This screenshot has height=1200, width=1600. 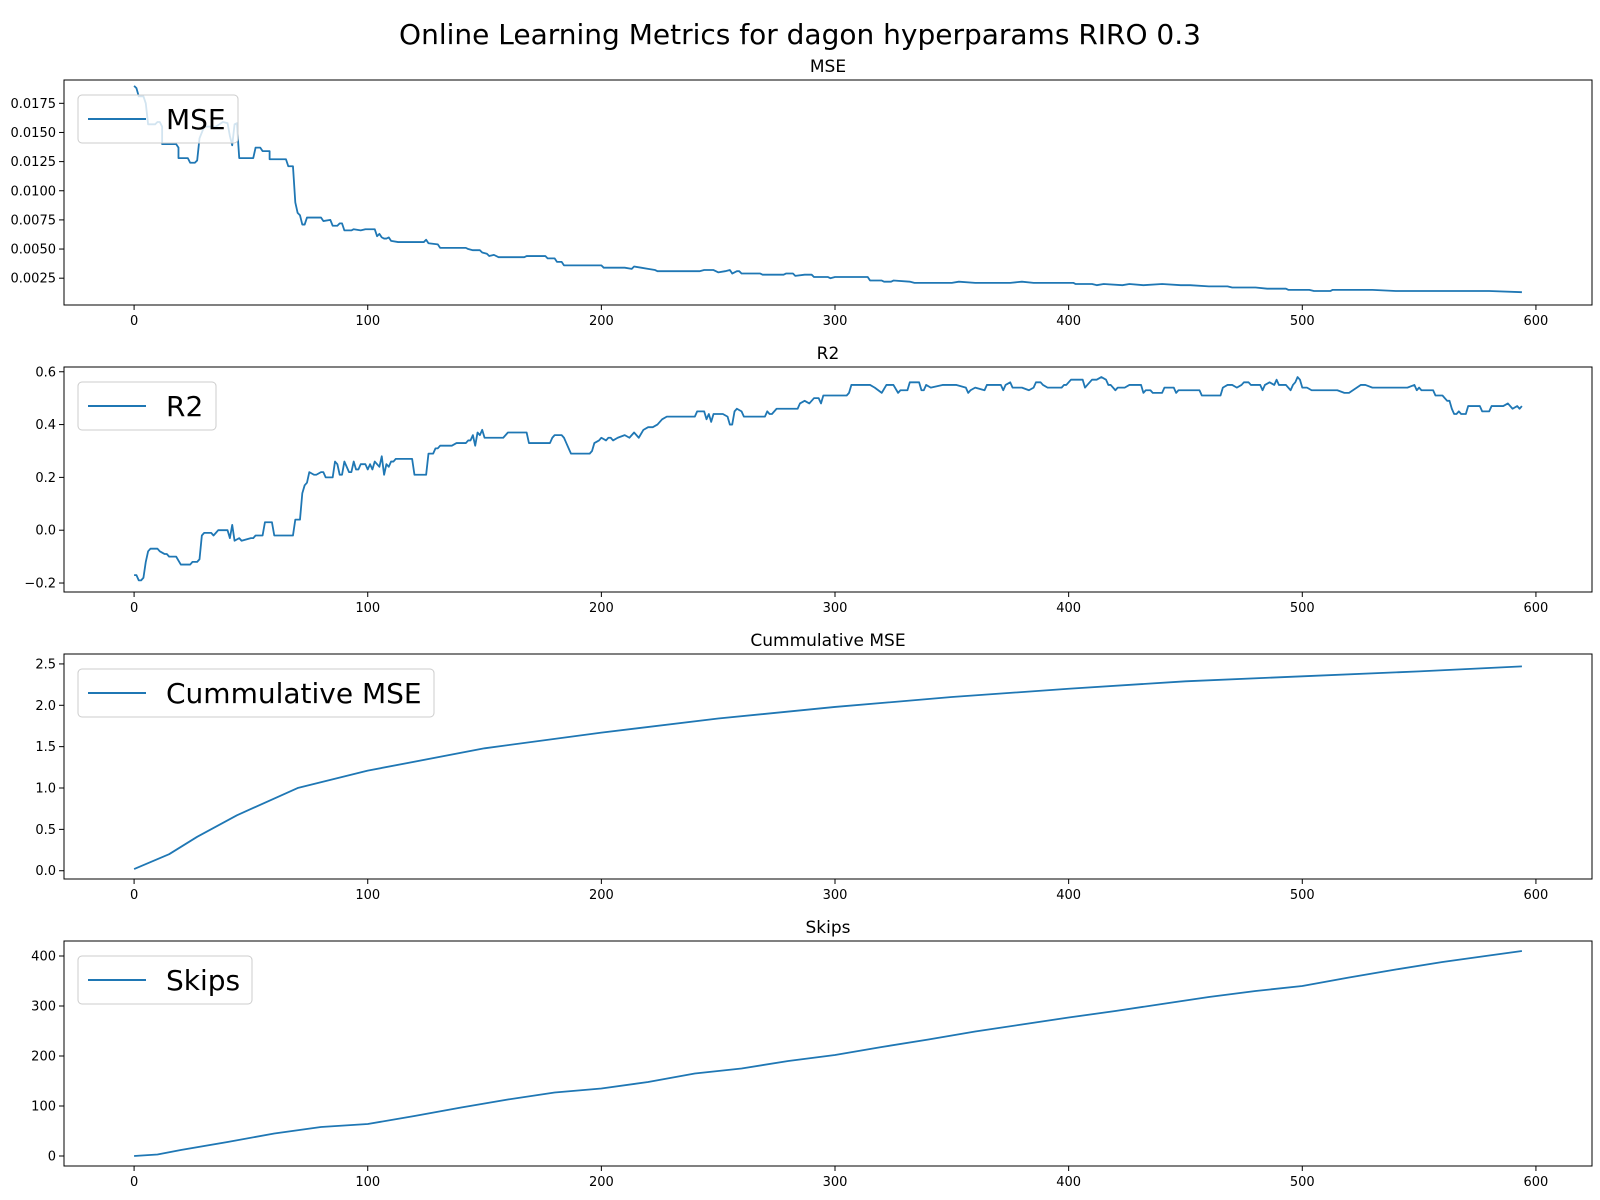 What do you see at coordinates (367, 895) in the screenshot?
I see `cummulative-mse-xtick-label: 100` at bounding box center [367, 895].